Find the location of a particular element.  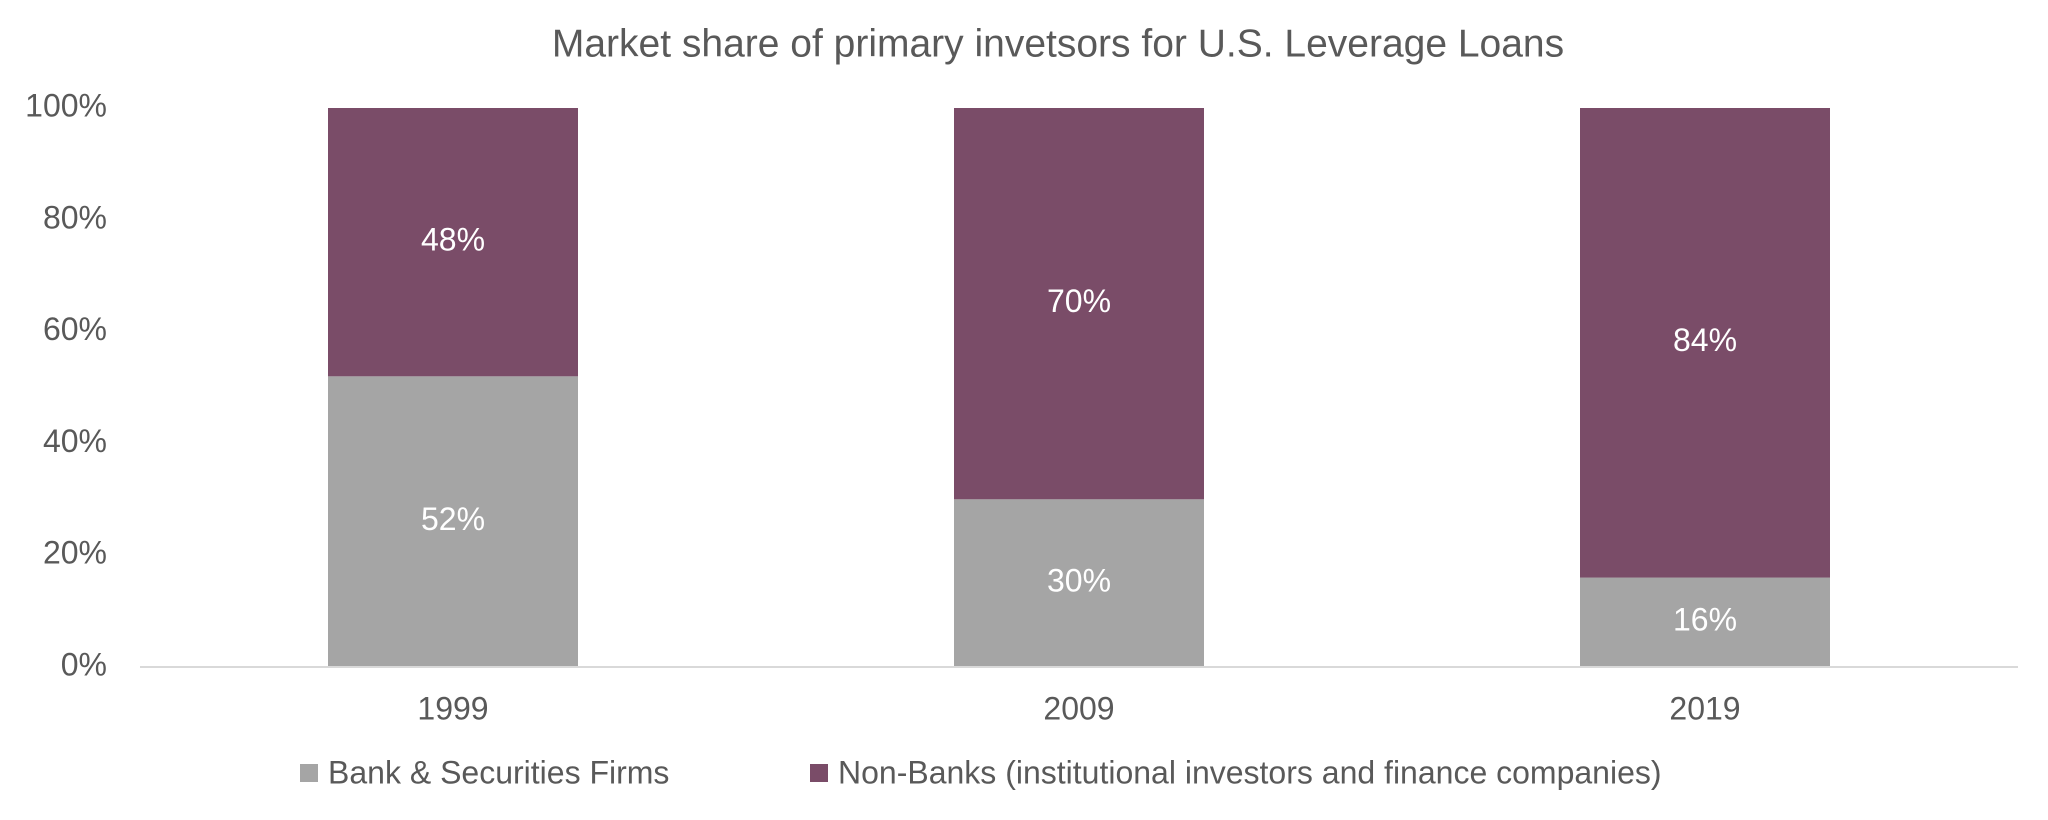

y-tick-label: 100% is located at coordinates (66, 105).